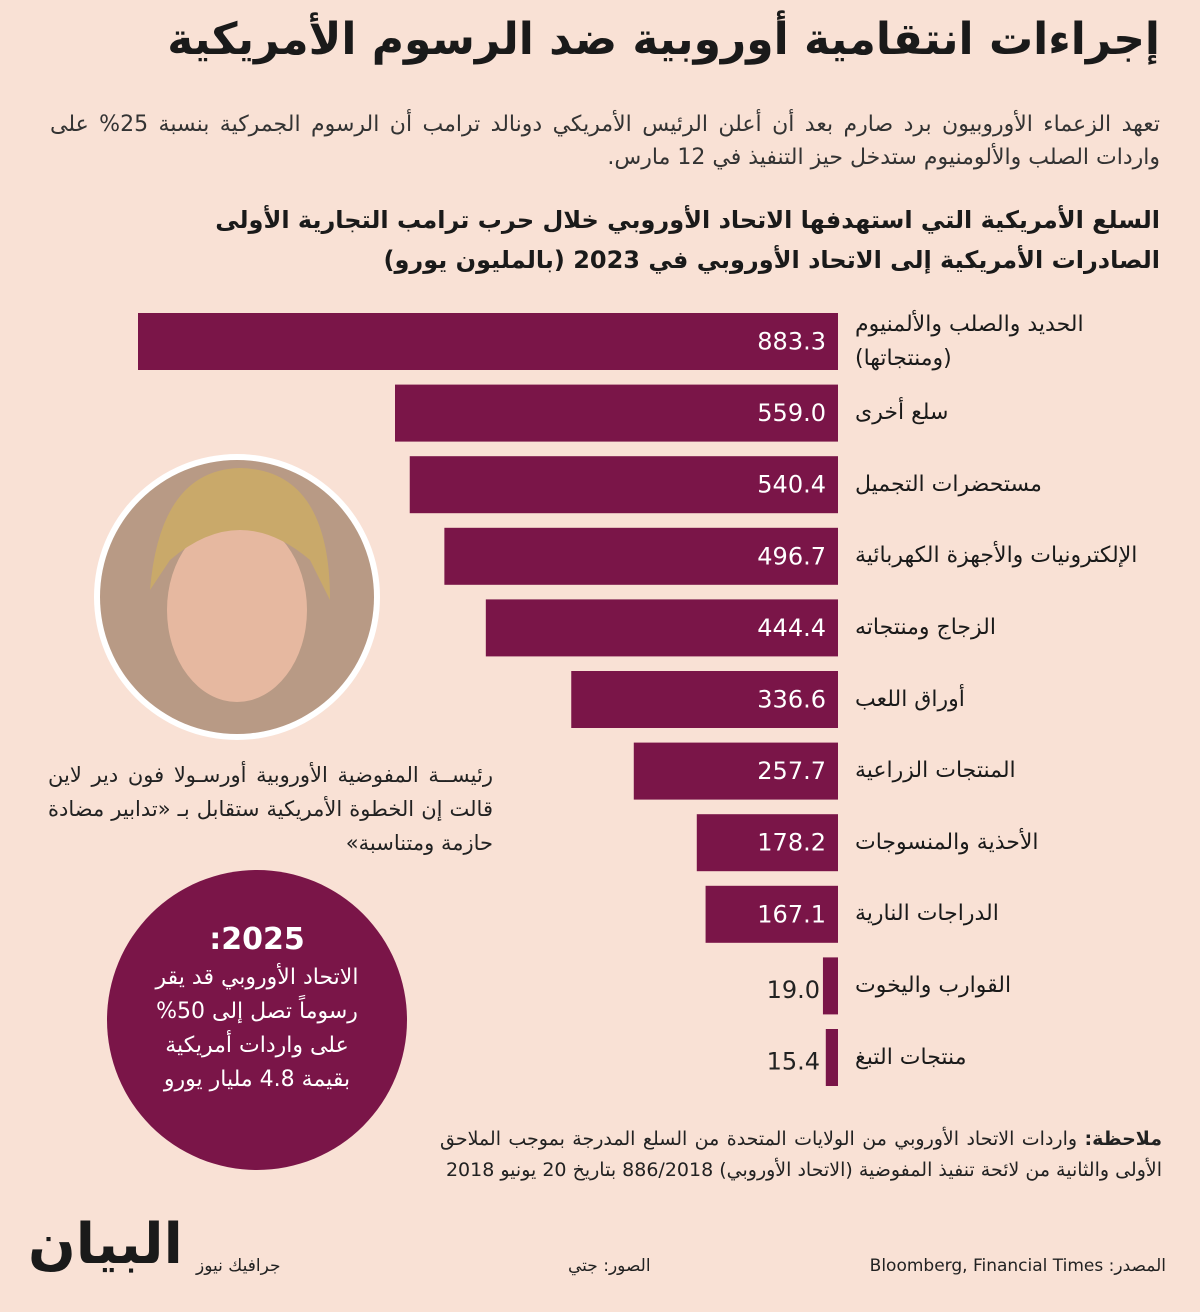 This screenshot has width=1200, height=1312. I want to click on category-label: سلع أخرى, so click(902, 413).